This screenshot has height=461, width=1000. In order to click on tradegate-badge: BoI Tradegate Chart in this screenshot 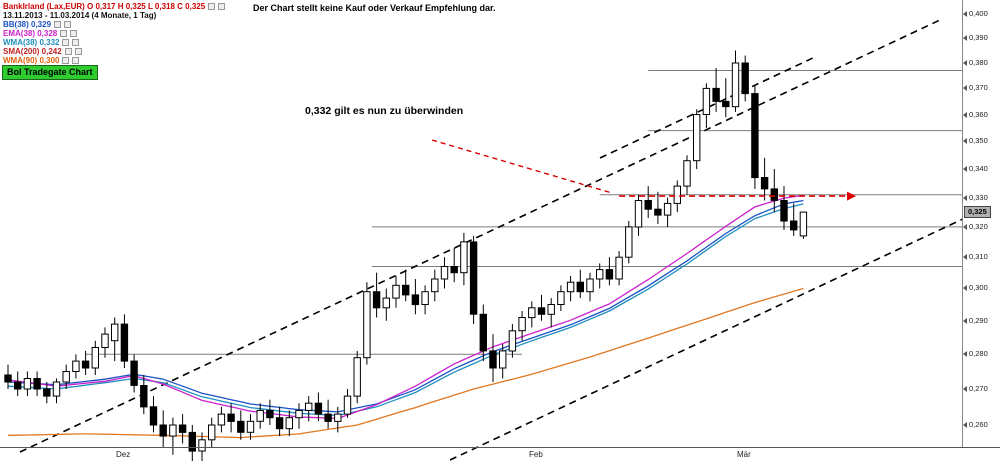, I will do `click(50, 72)`.